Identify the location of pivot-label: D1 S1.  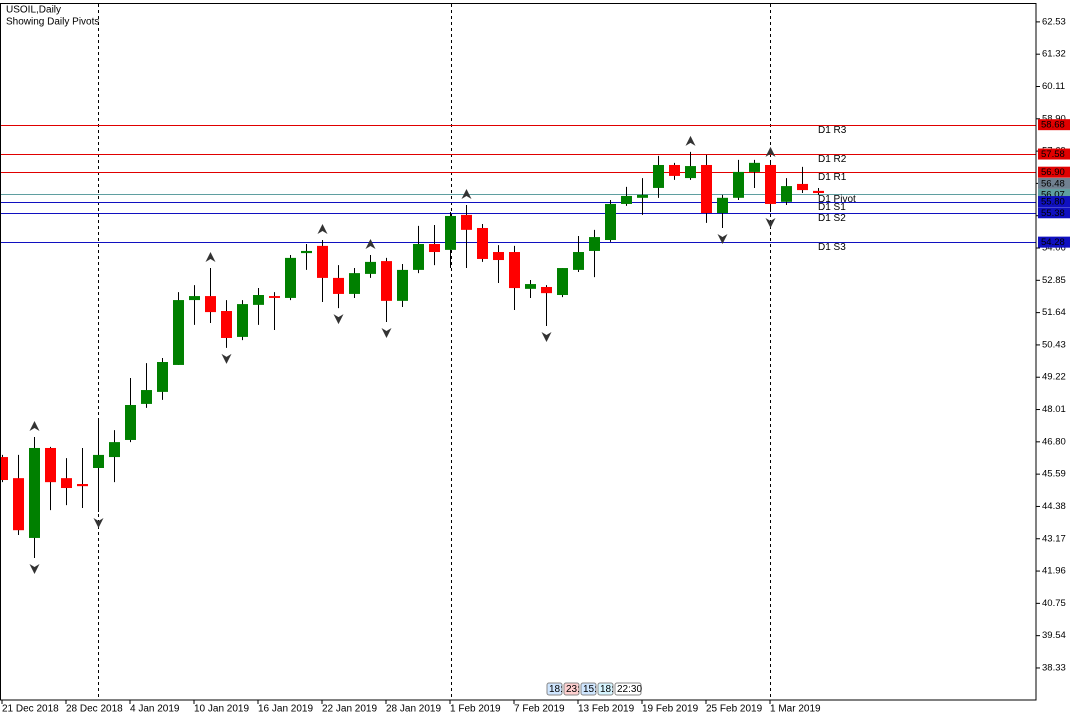
(832, 207).